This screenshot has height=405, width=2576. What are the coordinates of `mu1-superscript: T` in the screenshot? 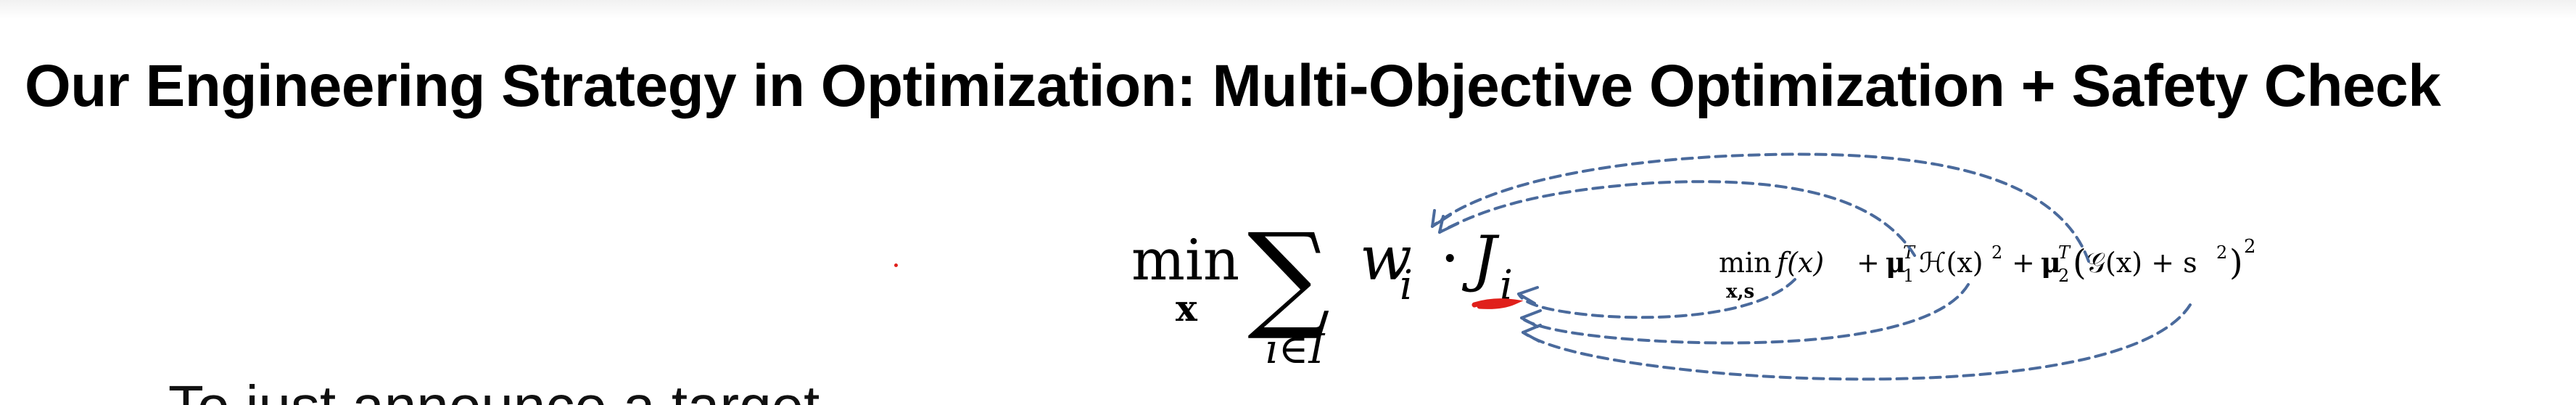 It's located at (1909, 253).